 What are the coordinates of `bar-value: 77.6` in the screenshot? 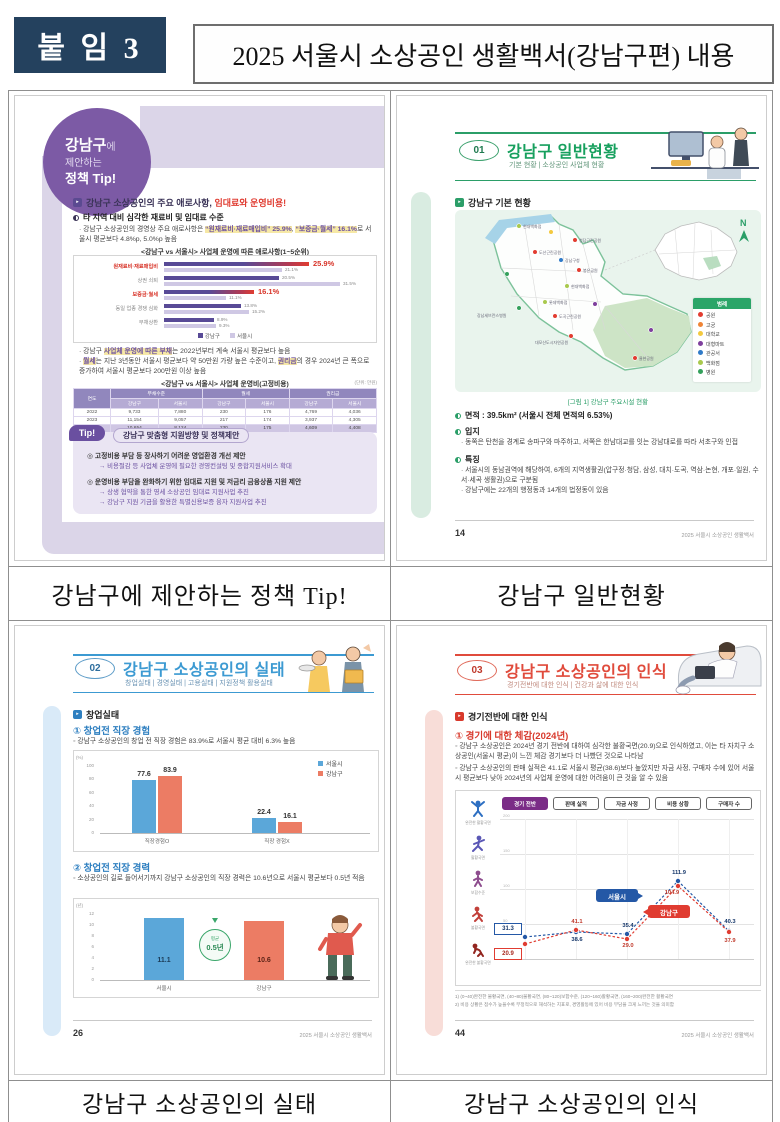 It's located at (144, 774).